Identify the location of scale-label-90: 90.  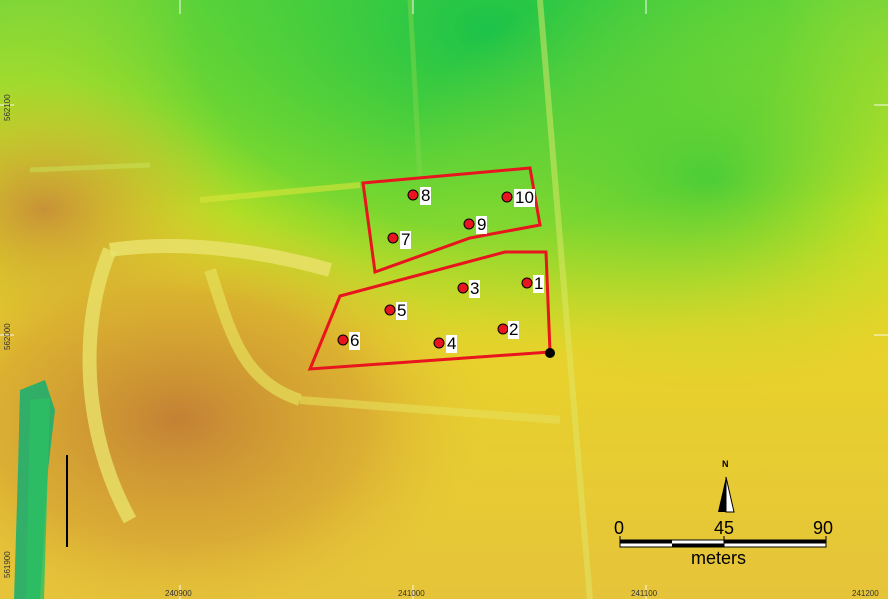
(823, 528).